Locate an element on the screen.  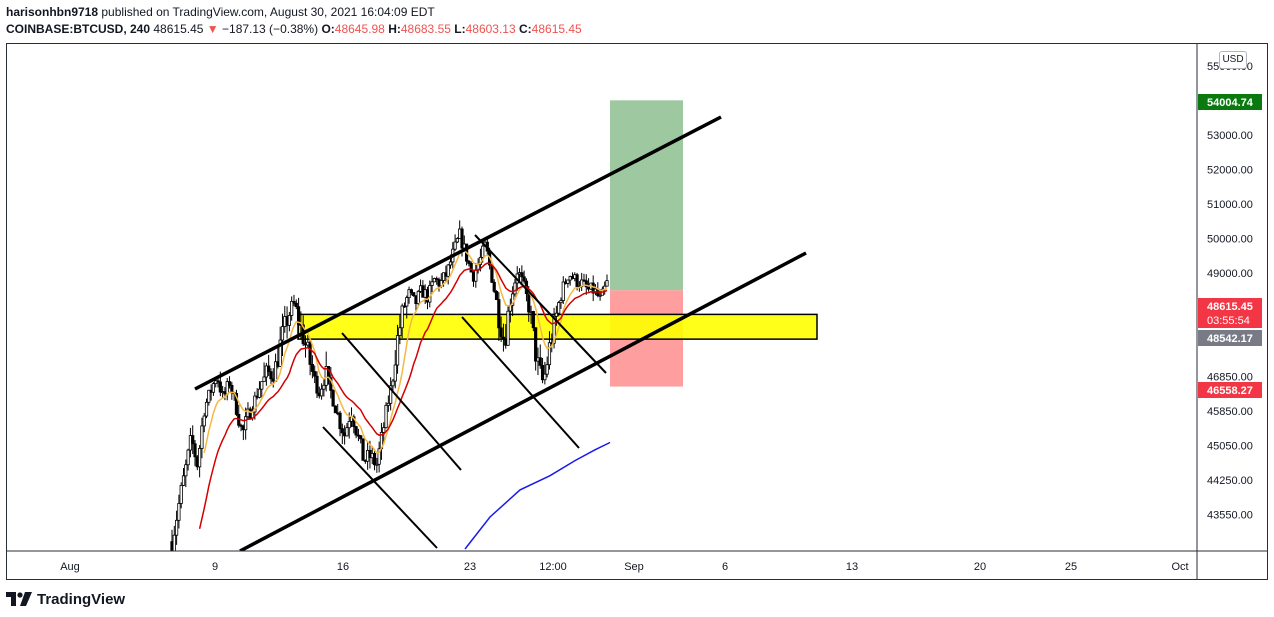
ema-slow-line is located at coordinates (537, 495).